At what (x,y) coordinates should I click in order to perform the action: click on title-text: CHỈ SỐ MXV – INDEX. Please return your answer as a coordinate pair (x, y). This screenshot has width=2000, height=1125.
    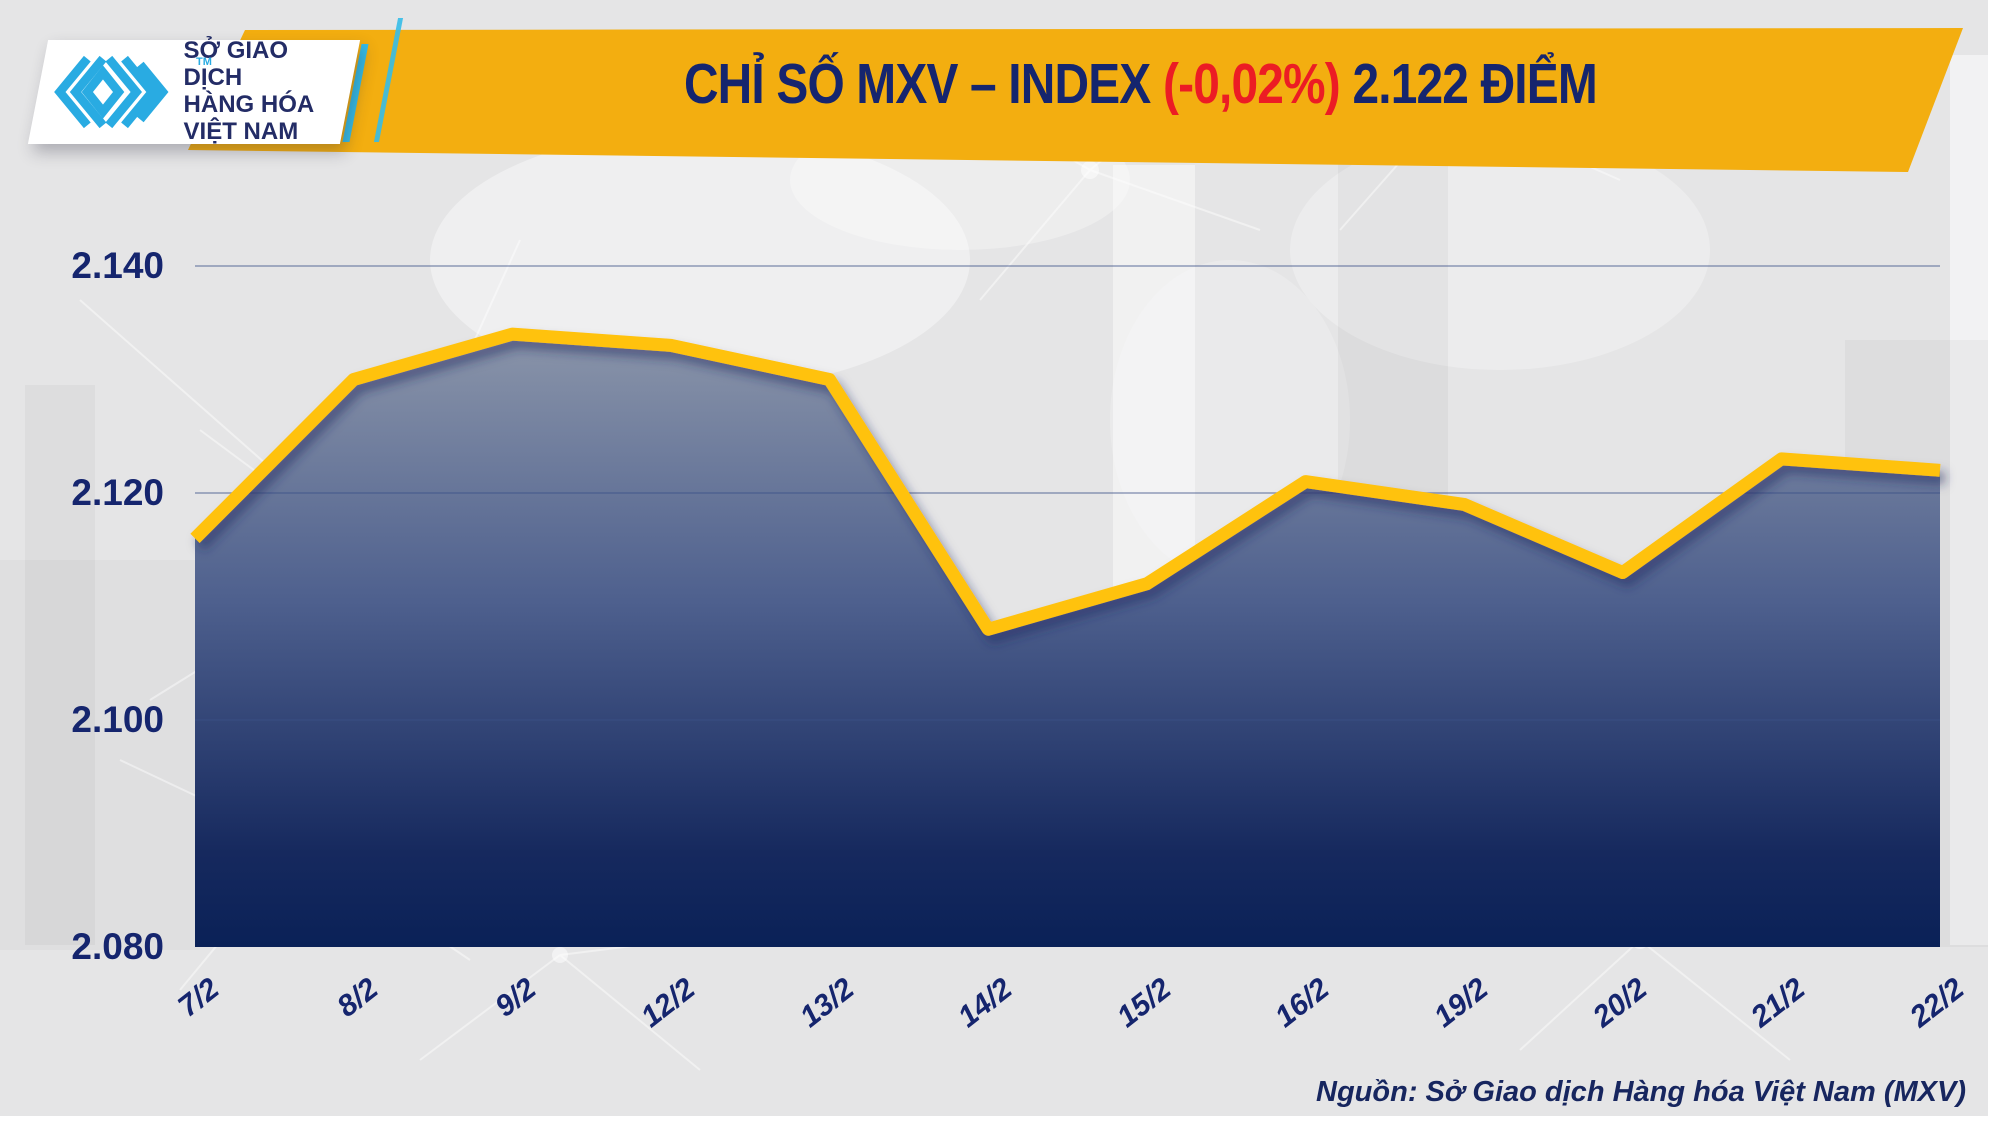
    Looking at the image, I should click on (917, 84).